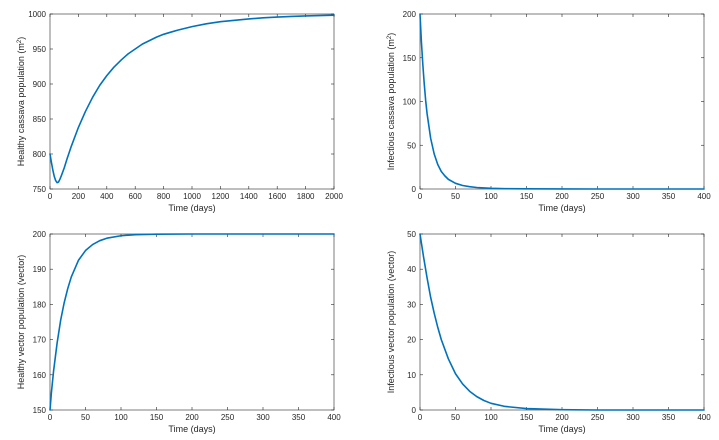 The height and width of the screenshot is (440, 719). Describe the element at coordinates (40, 119) in the screenshot. I see `y-tick-label: 850` at that location.